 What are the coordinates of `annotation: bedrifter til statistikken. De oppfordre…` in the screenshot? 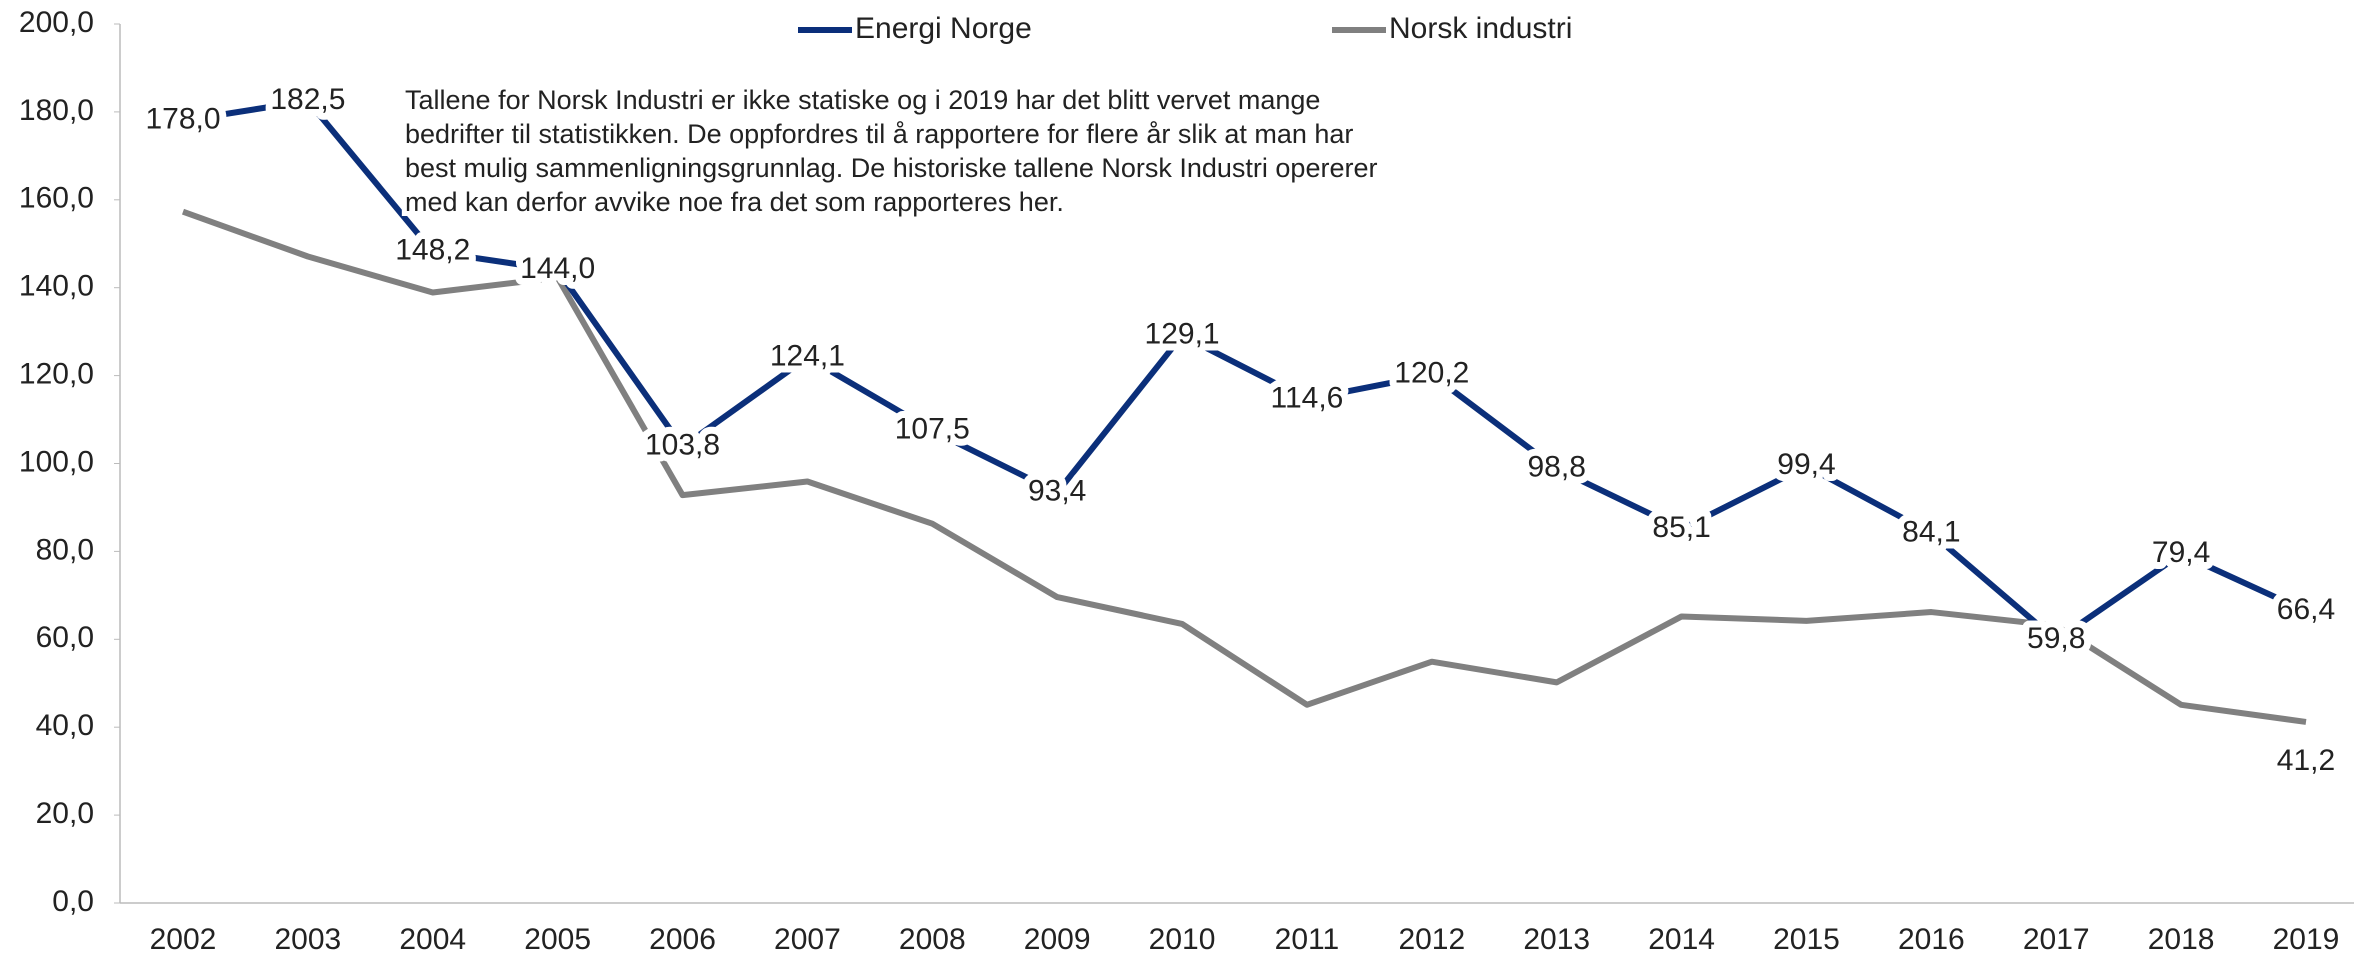 It's located at (879, 134).